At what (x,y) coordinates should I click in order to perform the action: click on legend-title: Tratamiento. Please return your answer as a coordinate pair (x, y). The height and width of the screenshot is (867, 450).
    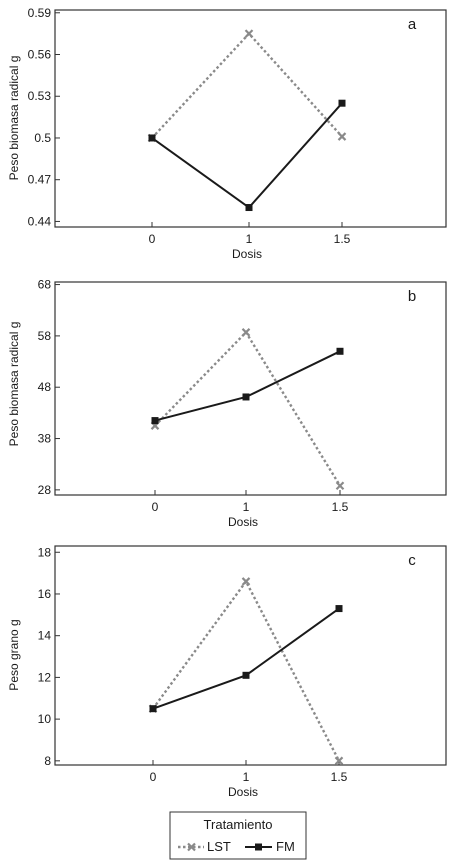
    Looking at the image, I should click on (238, 824).